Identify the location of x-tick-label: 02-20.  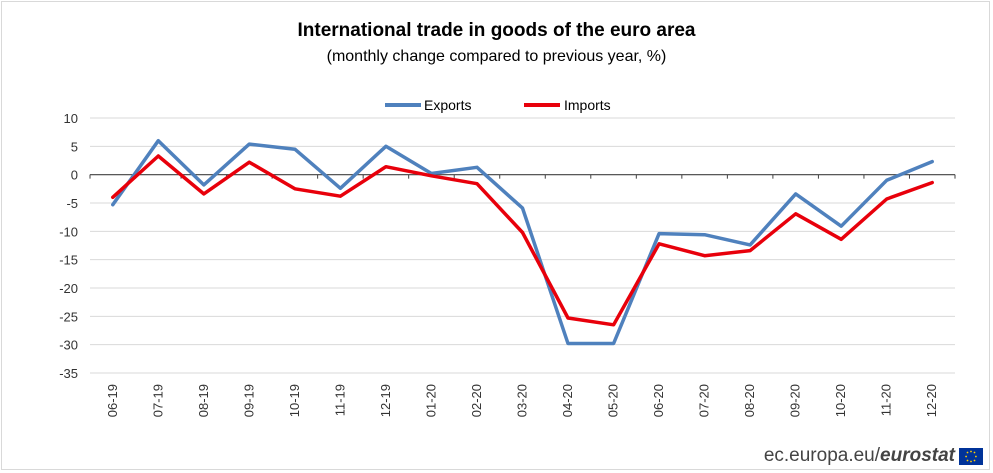
(476, 400).